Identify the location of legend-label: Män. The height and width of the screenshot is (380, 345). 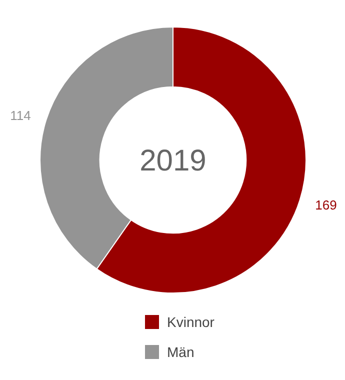
(180, 352).